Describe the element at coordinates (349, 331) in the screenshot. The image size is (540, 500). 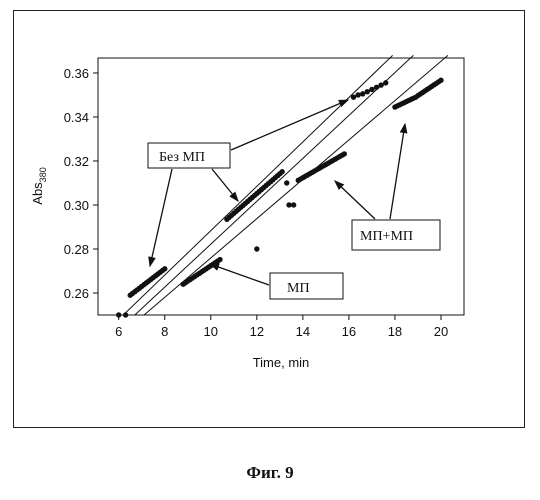
I see `x-tick-label-16: 16` at that location.